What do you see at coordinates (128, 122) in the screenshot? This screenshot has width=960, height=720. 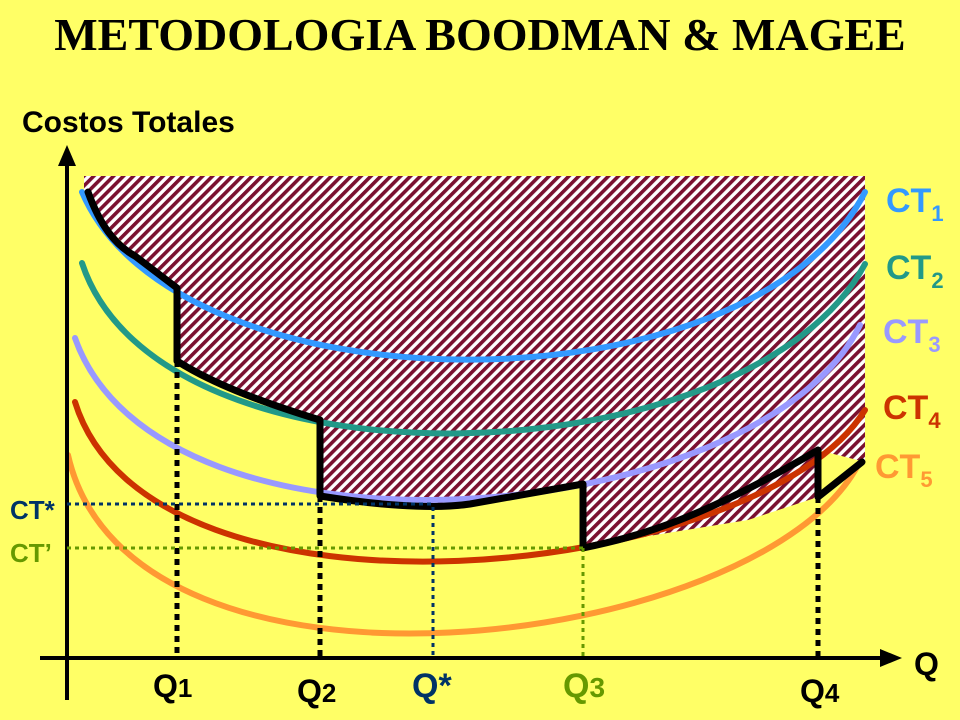 I see `y-axis-label: Costos Totales` at bounding box center [128, 122].